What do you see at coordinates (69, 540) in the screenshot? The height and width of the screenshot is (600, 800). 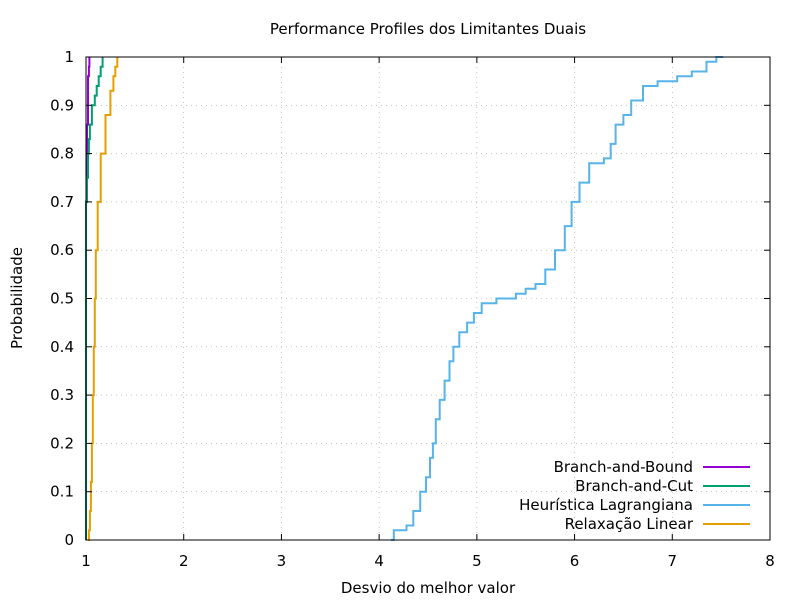 I see `y-tick-label: 0` at bounding box center [69, 540].